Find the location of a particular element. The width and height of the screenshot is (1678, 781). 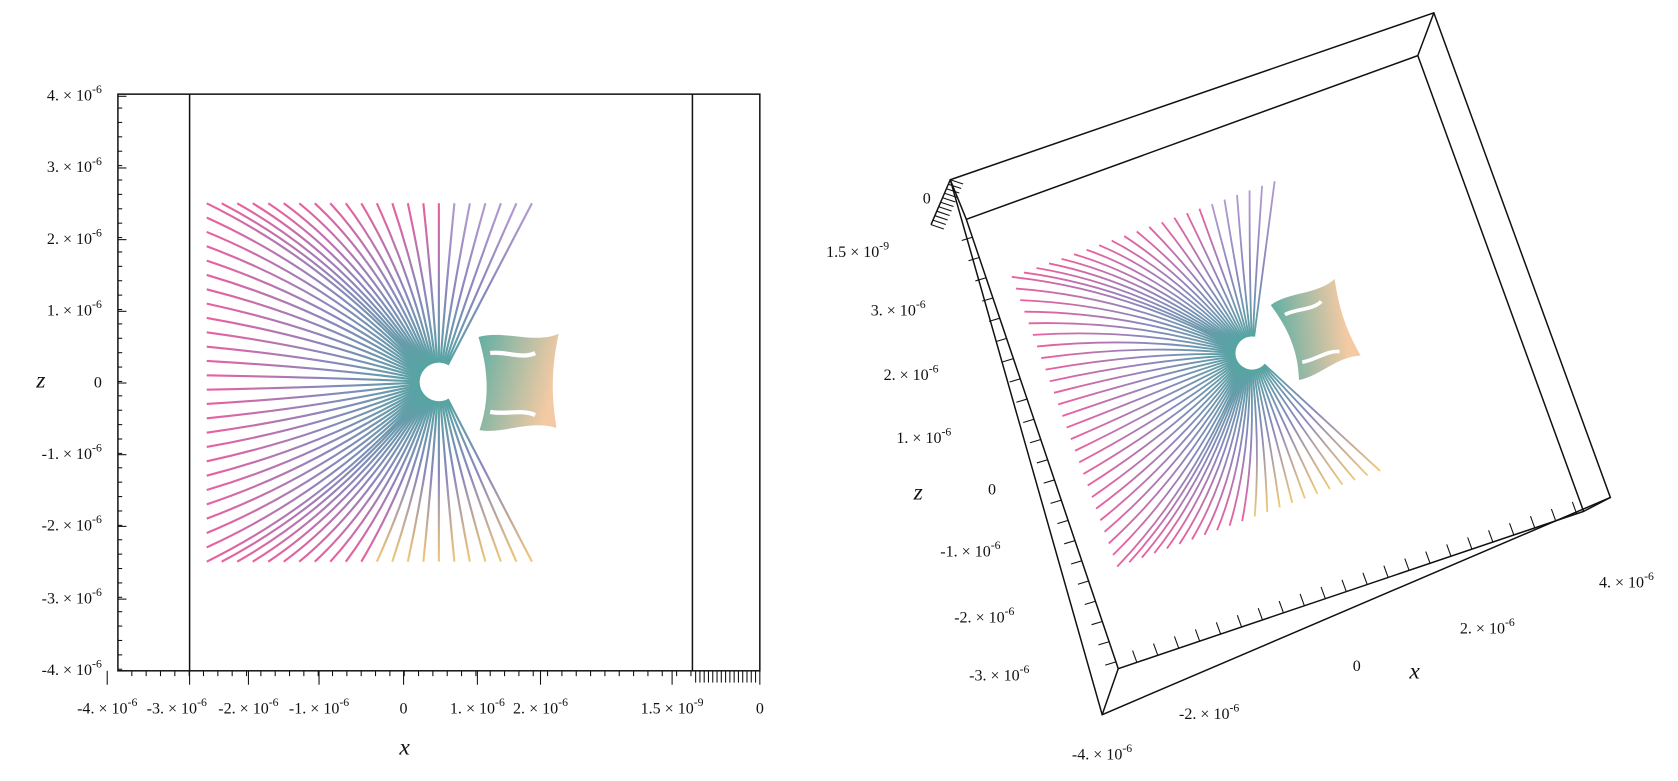

box-edge is located at coordinates (1426, 34).